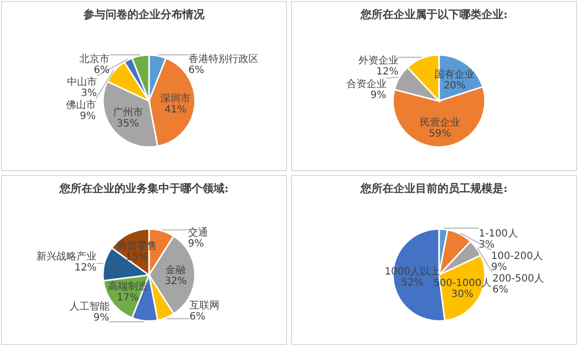 This screenshot has height=348, width=580. I want to click on slice-label: 中山市, so click(81, 82).